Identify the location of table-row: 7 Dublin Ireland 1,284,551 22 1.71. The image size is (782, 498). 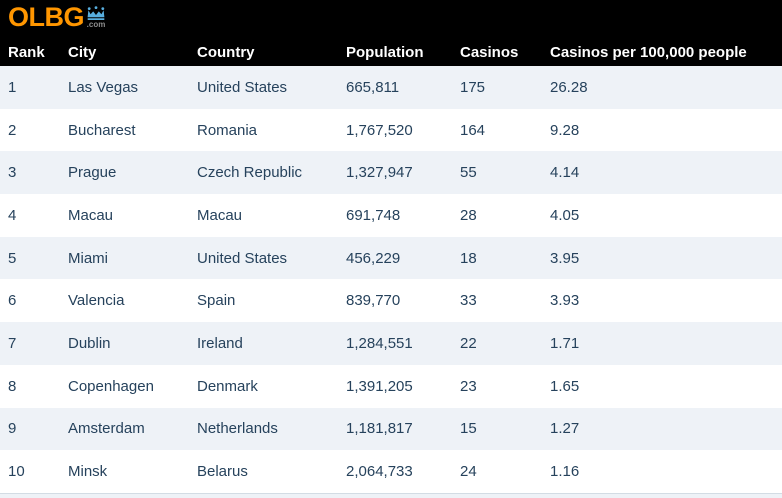
(391, 343).